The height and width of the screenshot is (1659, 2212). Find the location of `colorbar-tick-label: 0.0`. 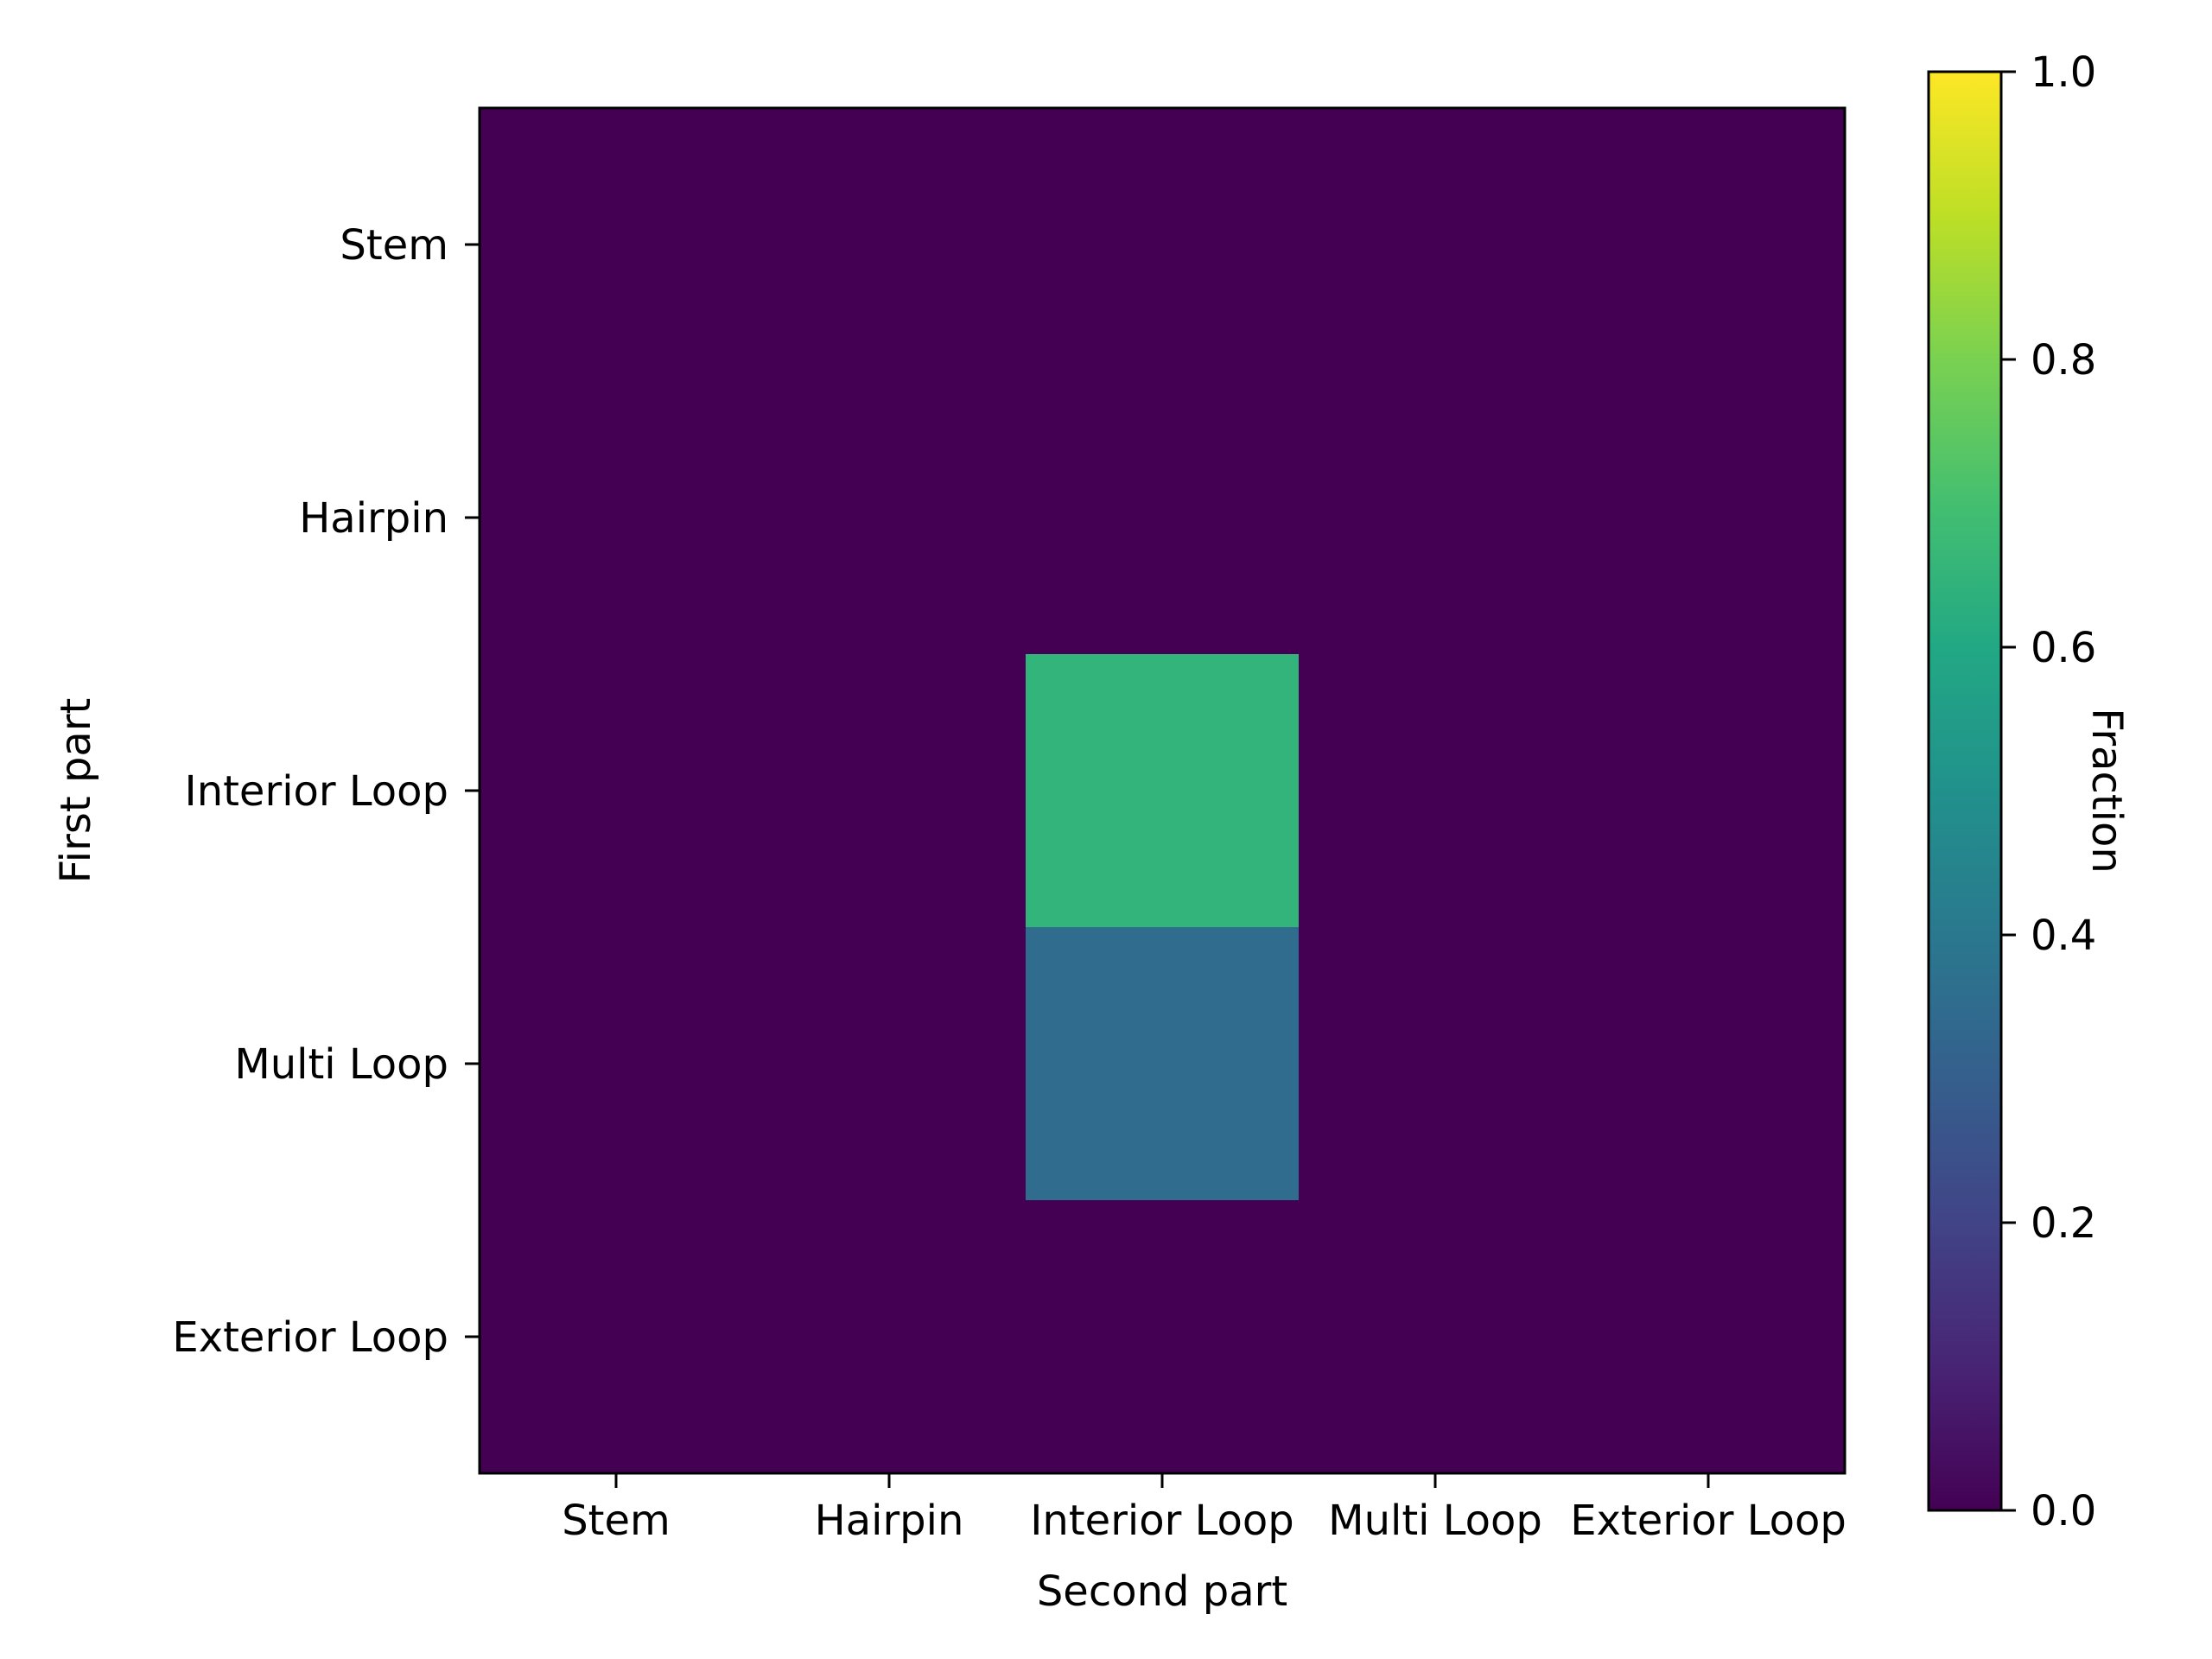

colorbar-tick-label: 0.0 is located at coordinates (2063, 1511).